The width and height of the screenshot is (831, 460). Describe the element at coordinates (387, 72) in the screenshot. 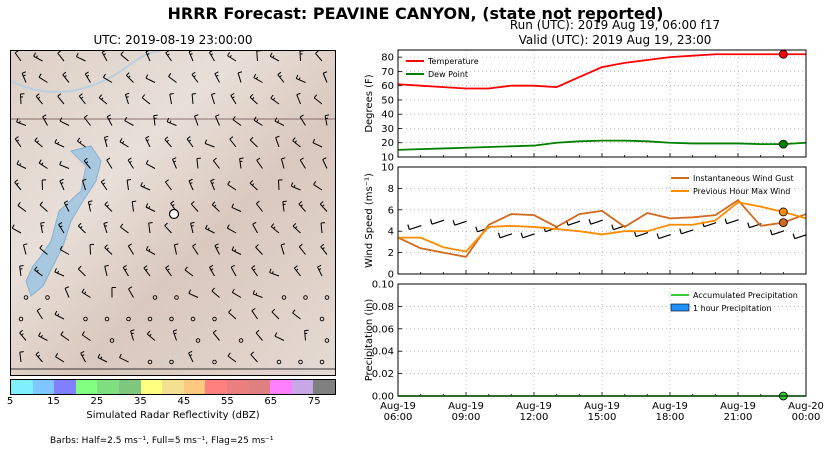

I see `y-tick-label: 70` at that location.